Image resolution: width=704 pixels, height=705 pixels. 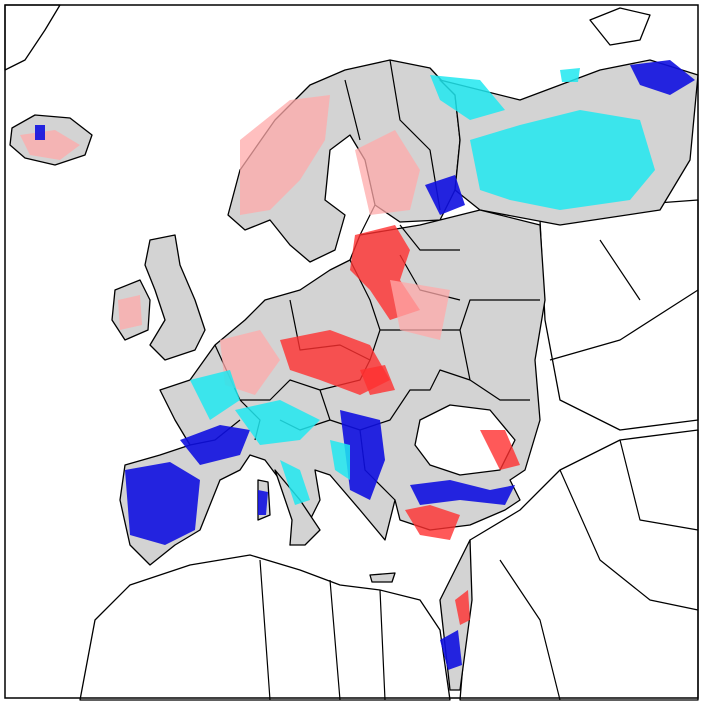 What do you see at coordinates (620, 26) in the screenshot?
I see `svalbard` at bounding box center [620, 26].